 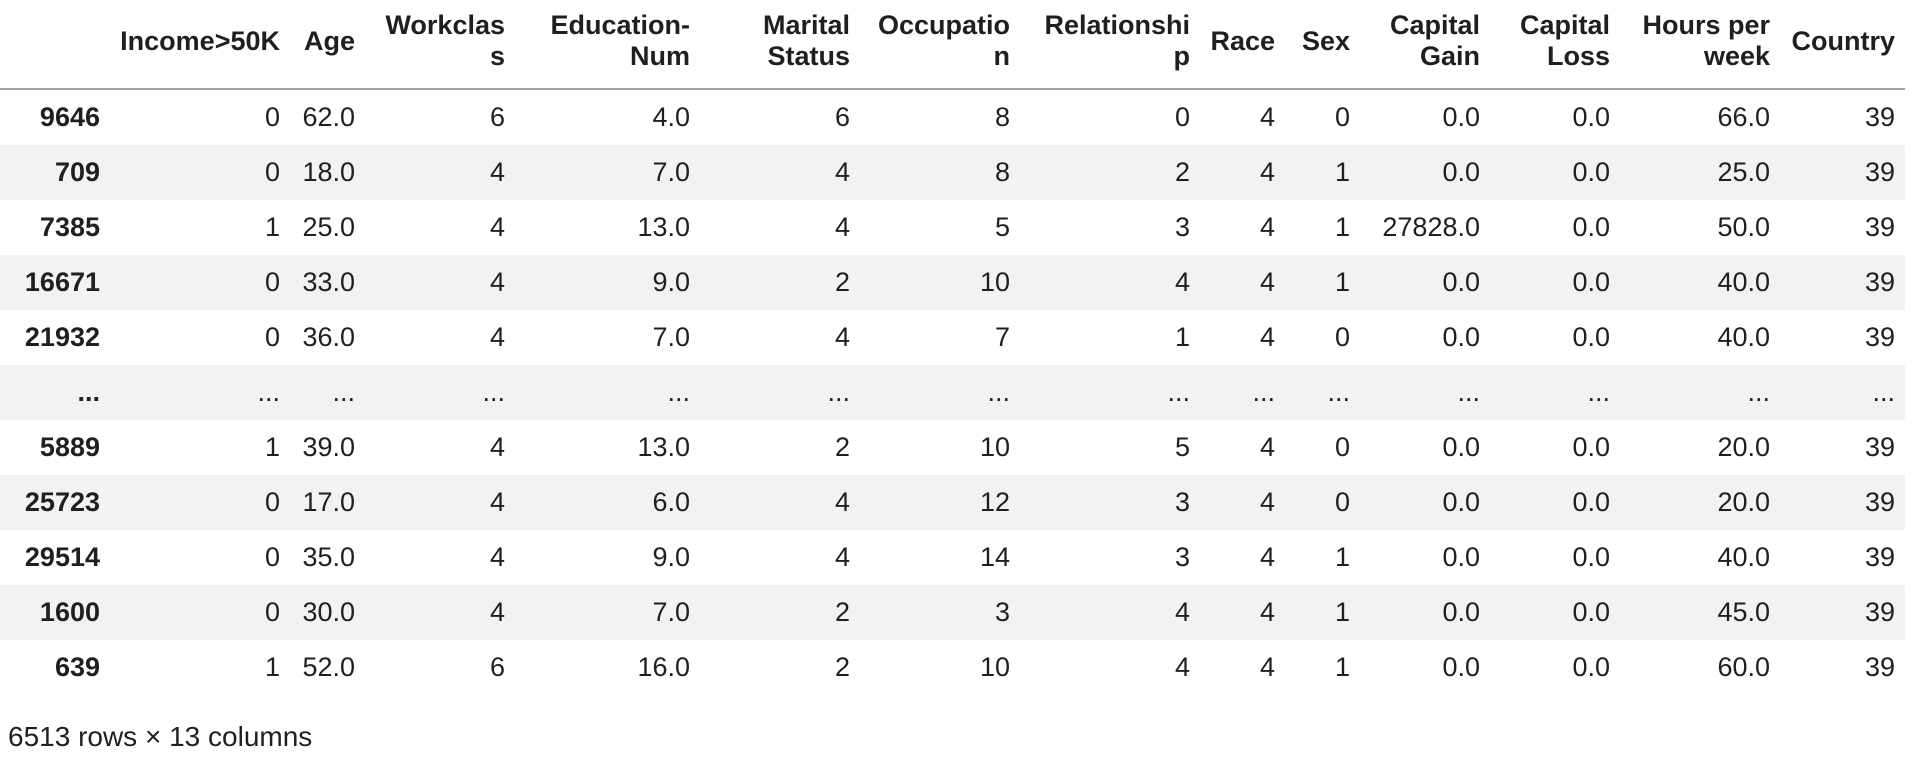 What do you see at coordinates (952, 503) in the screenshot?
I see `table-row: 25723 0 17.0 4 6.0 4 12 3 4 0 0.0 0.0 20.0 39` at bounding box center [952, 503].